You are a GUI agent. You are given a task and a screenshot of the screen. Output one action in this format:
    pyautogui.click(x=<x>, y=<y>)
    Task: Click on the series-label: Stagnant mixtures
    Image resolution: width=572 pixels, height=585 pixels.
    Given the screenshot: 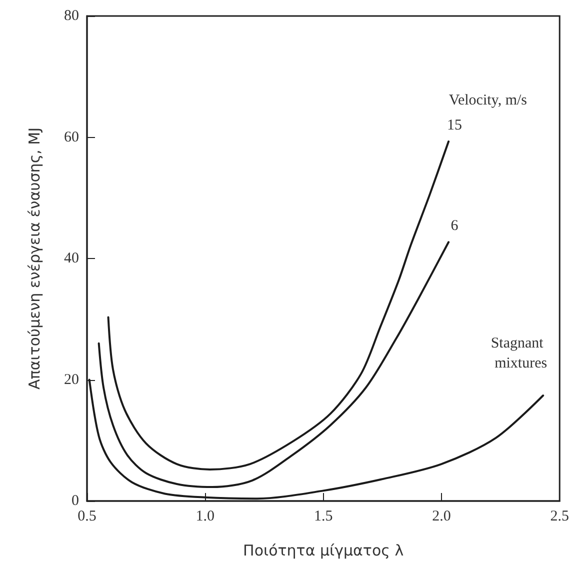 What is the action you would take?
    pyautogui.click(x=519, y=354)
    